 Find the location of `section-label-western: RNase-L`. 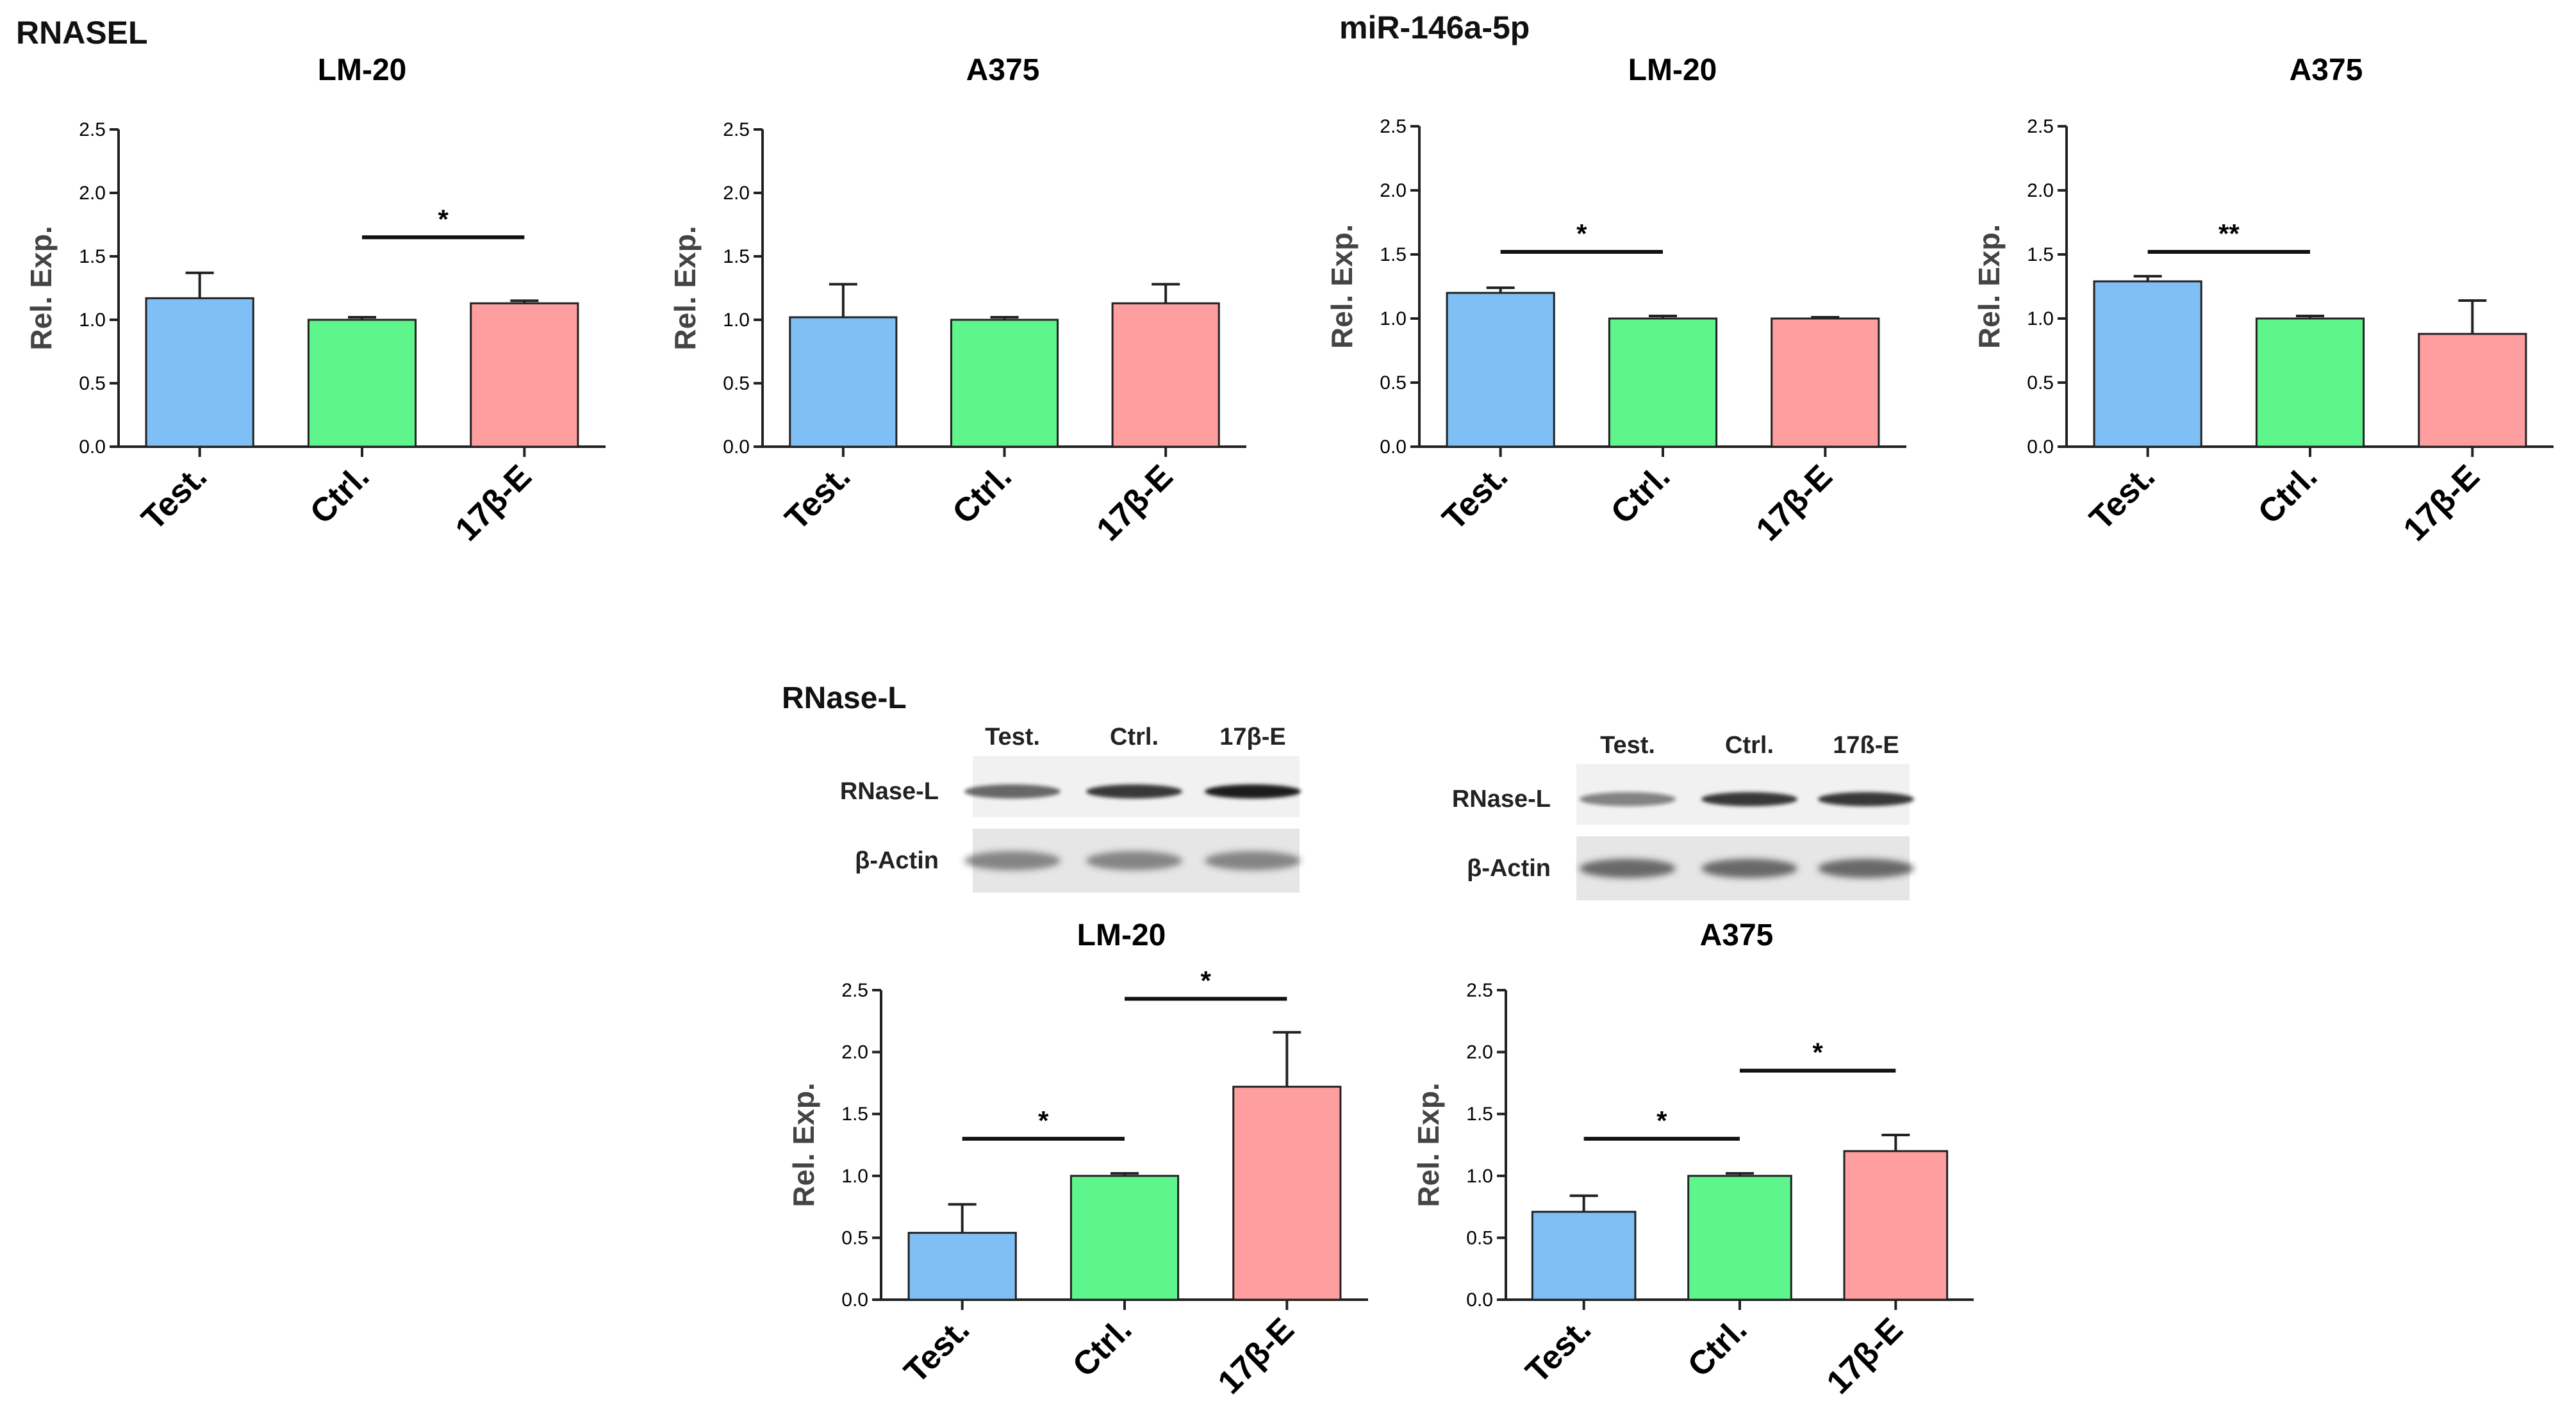

section-label-western: RNase-L is located at coordinates (844, 698).